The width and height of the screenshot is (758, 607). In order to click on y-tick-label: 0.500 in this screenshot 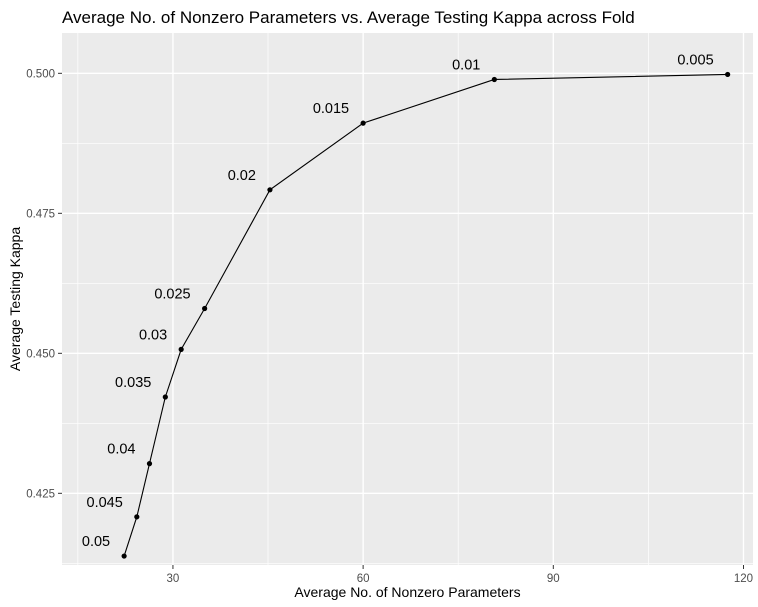, I will do `click(40, 74)`.